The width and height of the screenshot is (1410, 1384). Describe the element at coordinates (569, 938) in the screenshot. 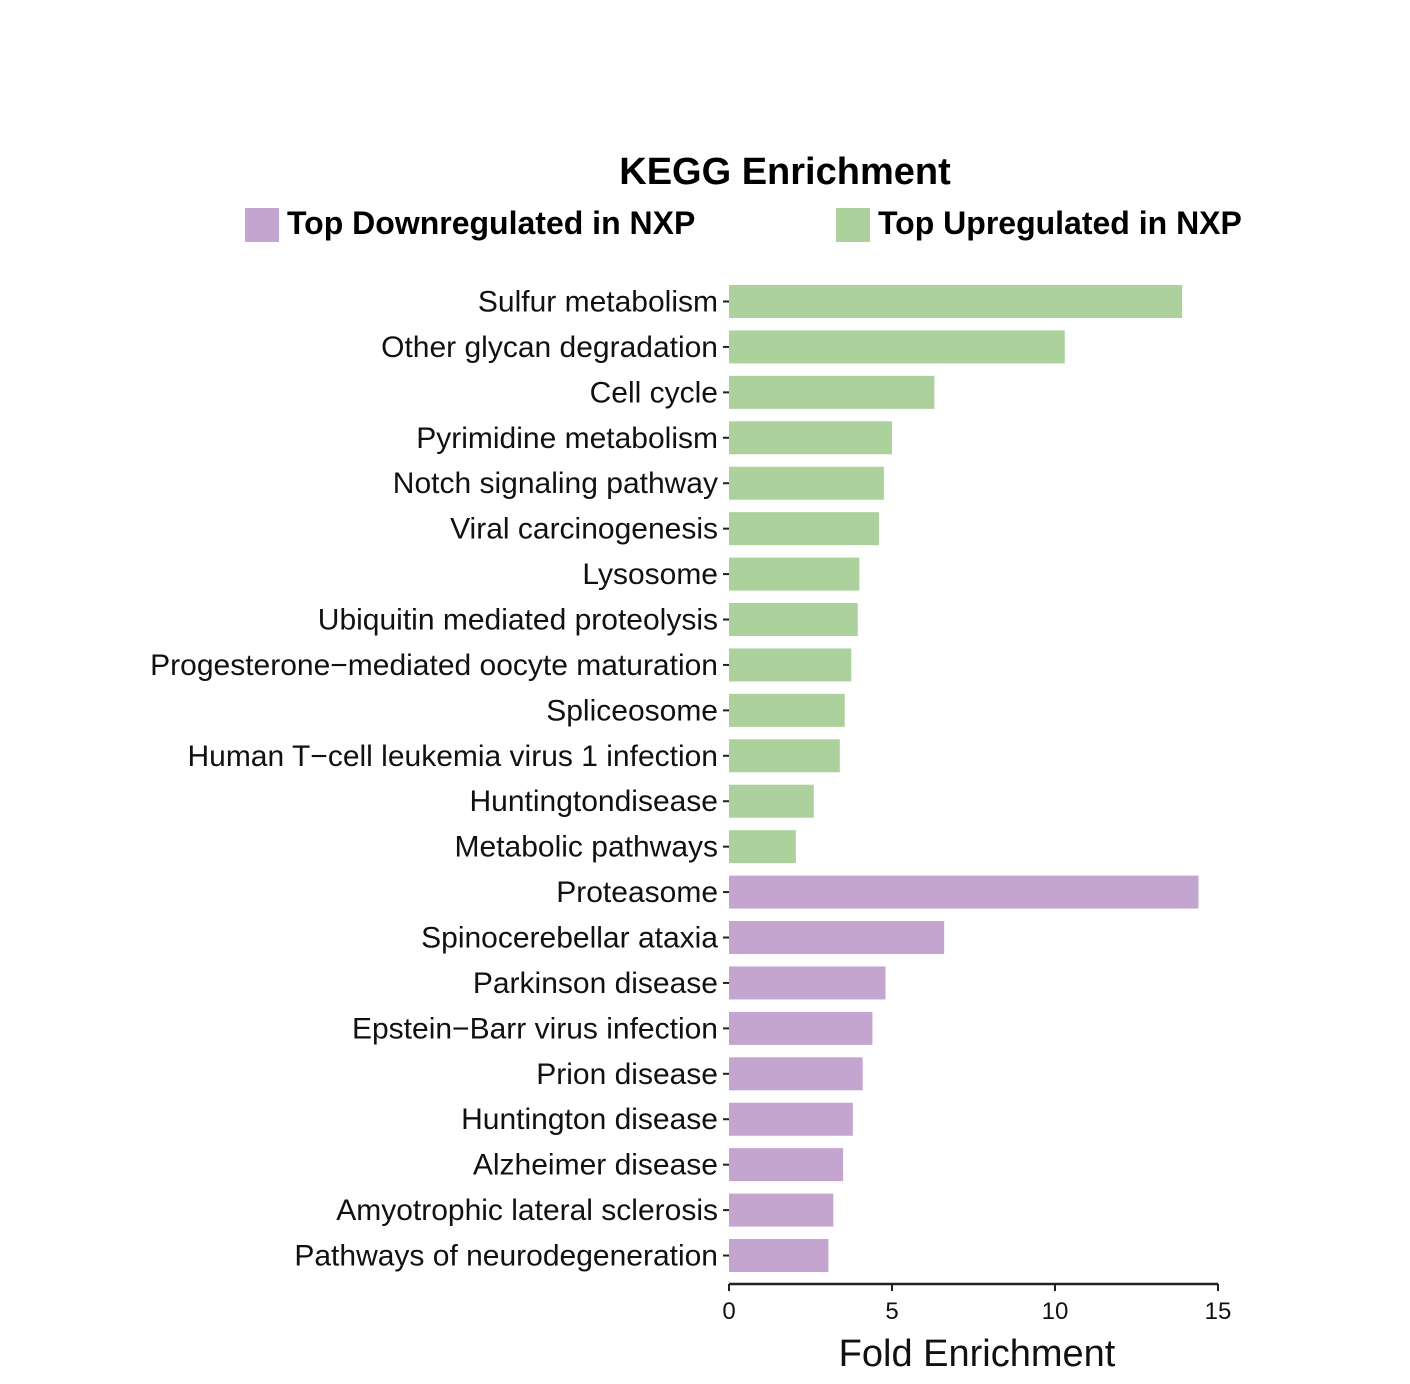

I see `category-label-14: Spinocerebellar ataxia` at that location.